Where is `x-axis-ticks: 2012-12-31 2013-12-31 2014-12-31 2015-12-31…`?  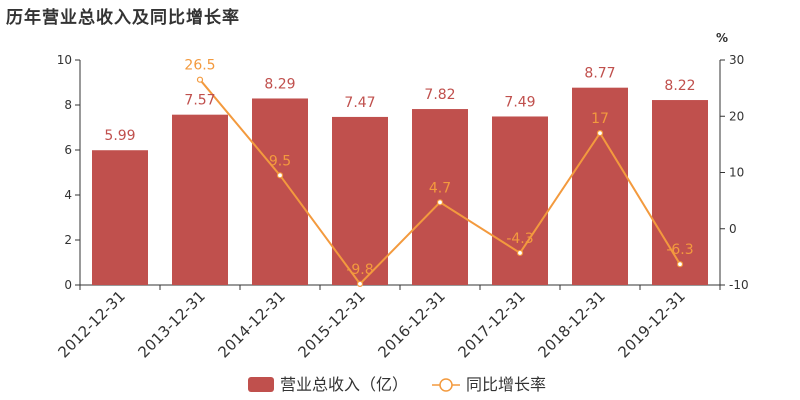
x-axis-ticks: 2012-12-31 2013-12-31 2014-12-31 2015-12-31… is located at coordinates (371, 324).